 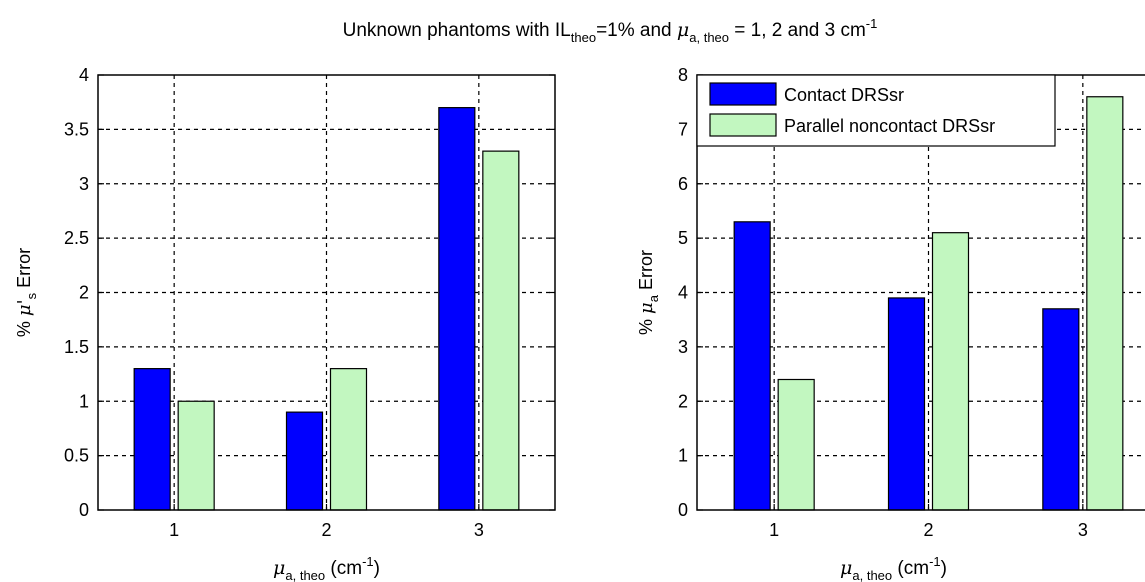 I want to click on y-tick-label: 3.5, so click(x=76, y=129).